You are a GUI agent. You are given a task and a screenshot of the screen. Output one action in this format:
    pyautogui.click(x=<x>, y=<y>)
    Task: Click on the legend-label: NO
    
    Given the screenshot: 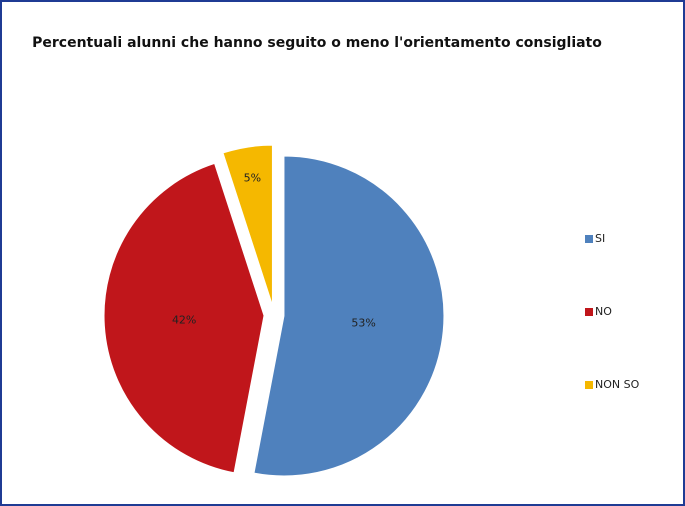 What is the action you would take?
    pyautogui.click(x=603, y=311)
    